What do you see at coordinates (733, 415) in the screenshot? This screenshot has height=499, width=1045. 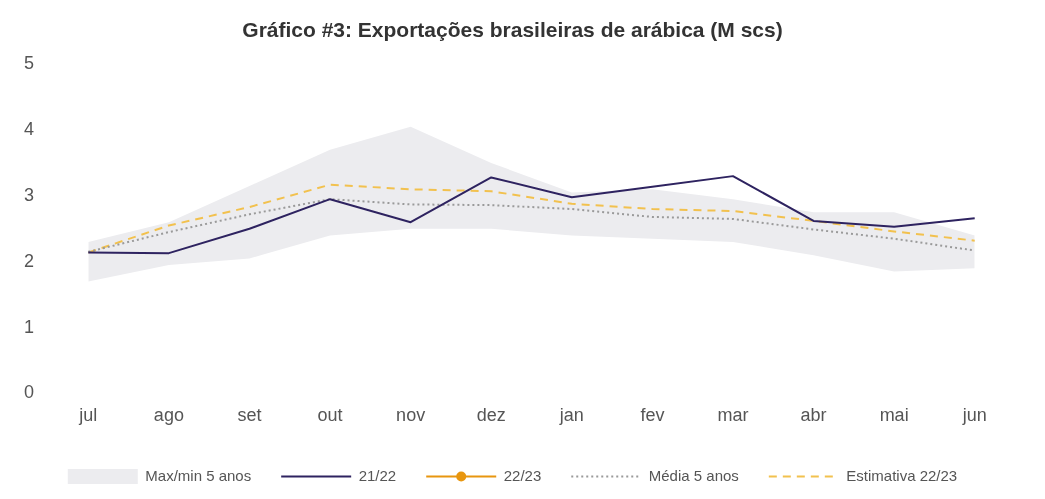 I see `x-tick-label: mar` at bounding box center [733, 415].